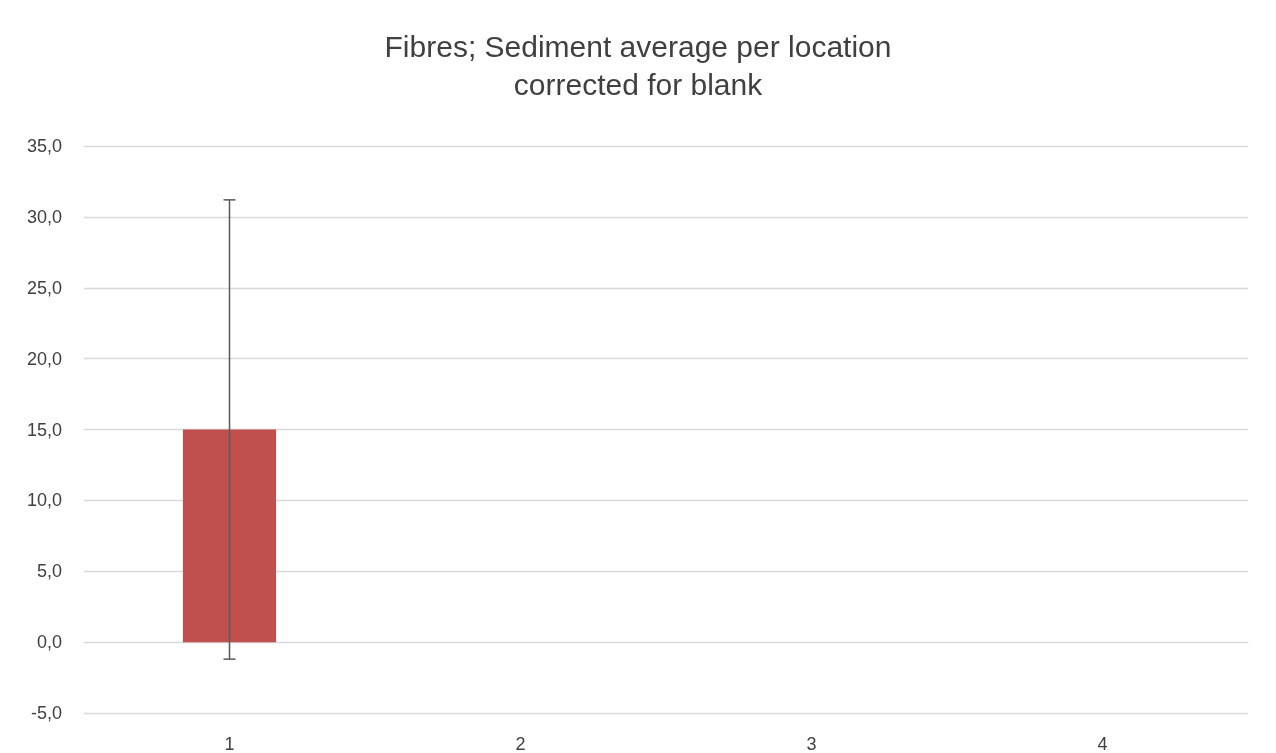  I want to click on y-tick-label: -5,0, so click(46, 713).